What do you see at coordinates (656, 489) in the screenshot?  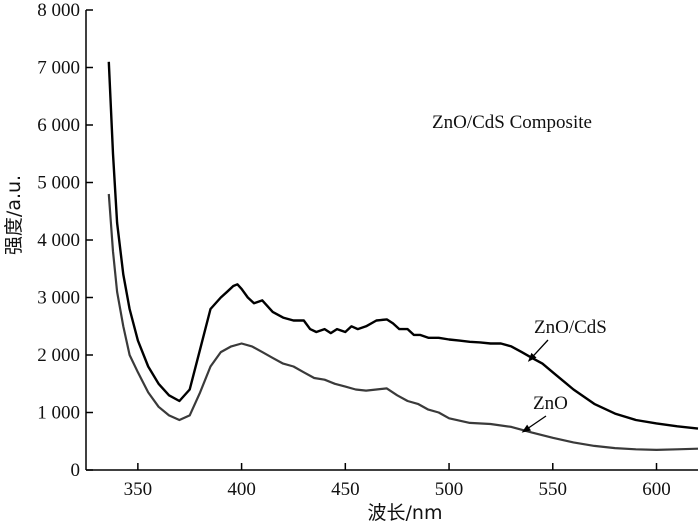 I see `x-tick-label: 600` at bounding box center [656, 489].